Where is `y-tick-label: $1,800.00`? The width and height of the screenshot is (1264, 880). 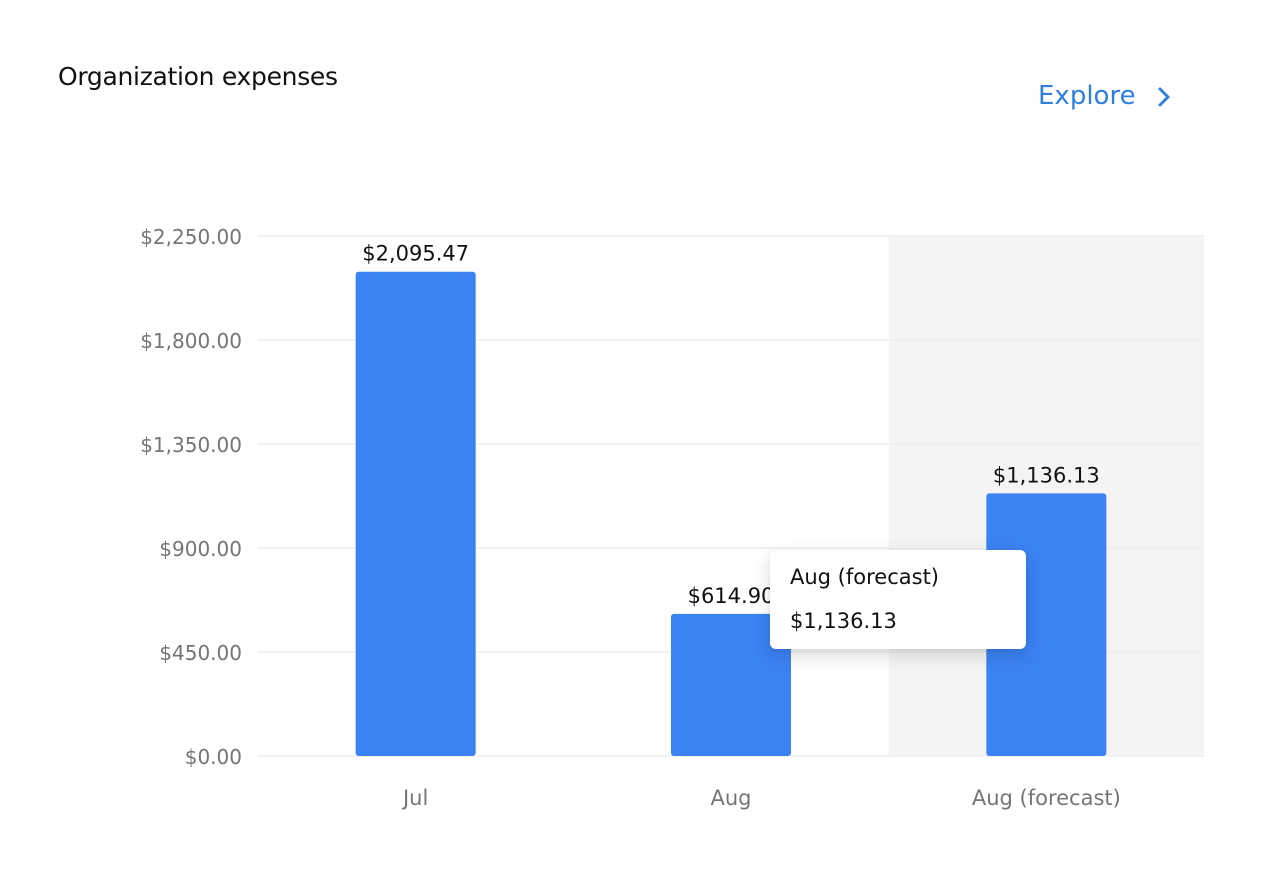 y-tick-label: $1,800.00 is located at coordinates (191, 341).